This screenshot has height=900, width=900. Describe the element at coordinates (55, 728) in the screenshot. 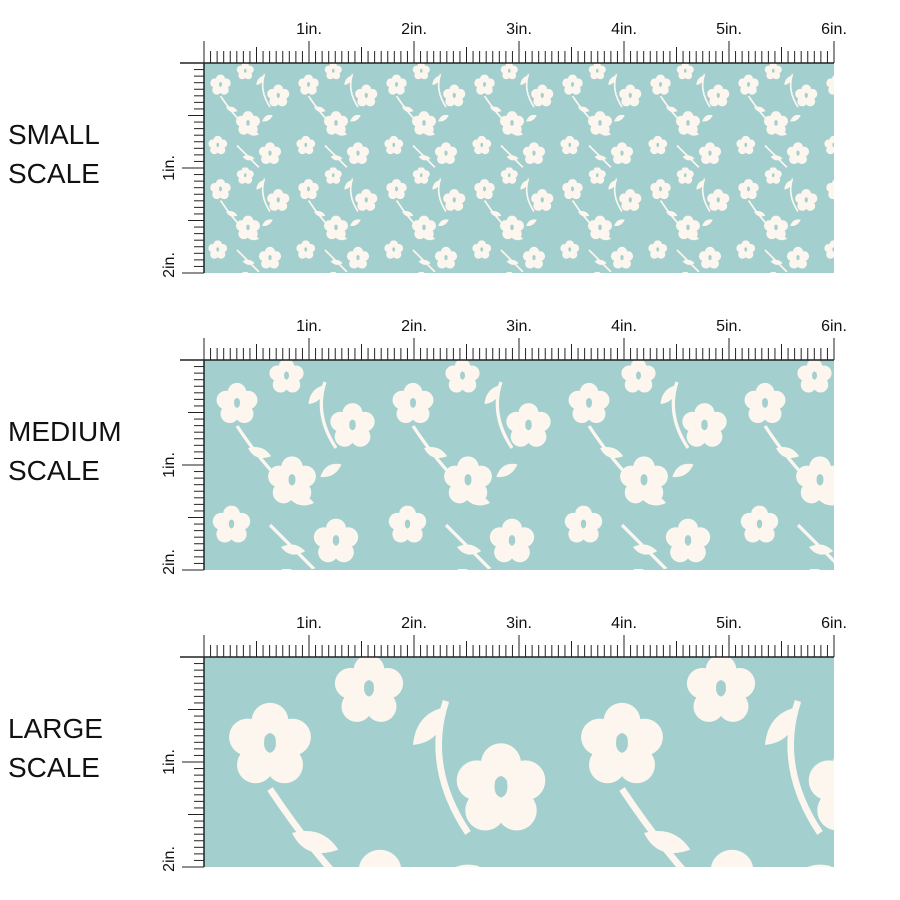

I see `scale-label: LARGE` at that location.